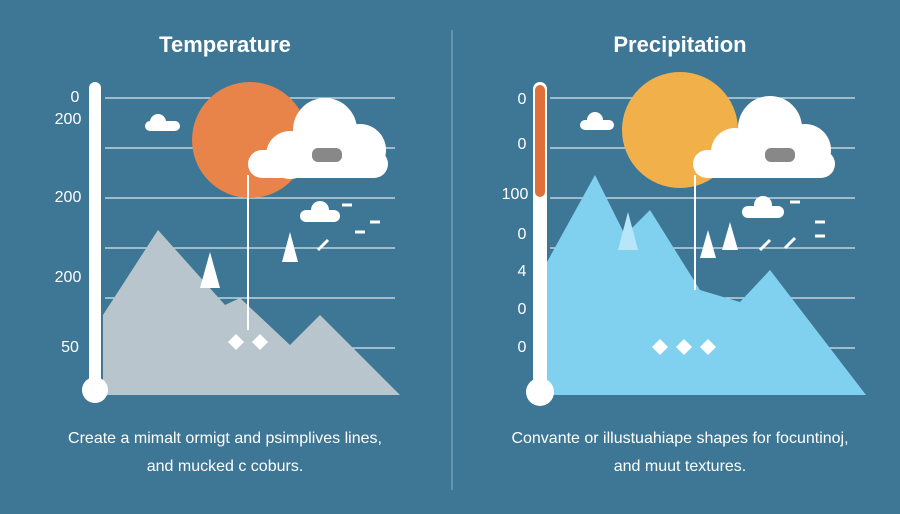 The width and height of the screenshot is (900, 514). Describe the element at coordinates (225, 466) in the screenshot. I see `caption: and mucked c coburs.` at that location.